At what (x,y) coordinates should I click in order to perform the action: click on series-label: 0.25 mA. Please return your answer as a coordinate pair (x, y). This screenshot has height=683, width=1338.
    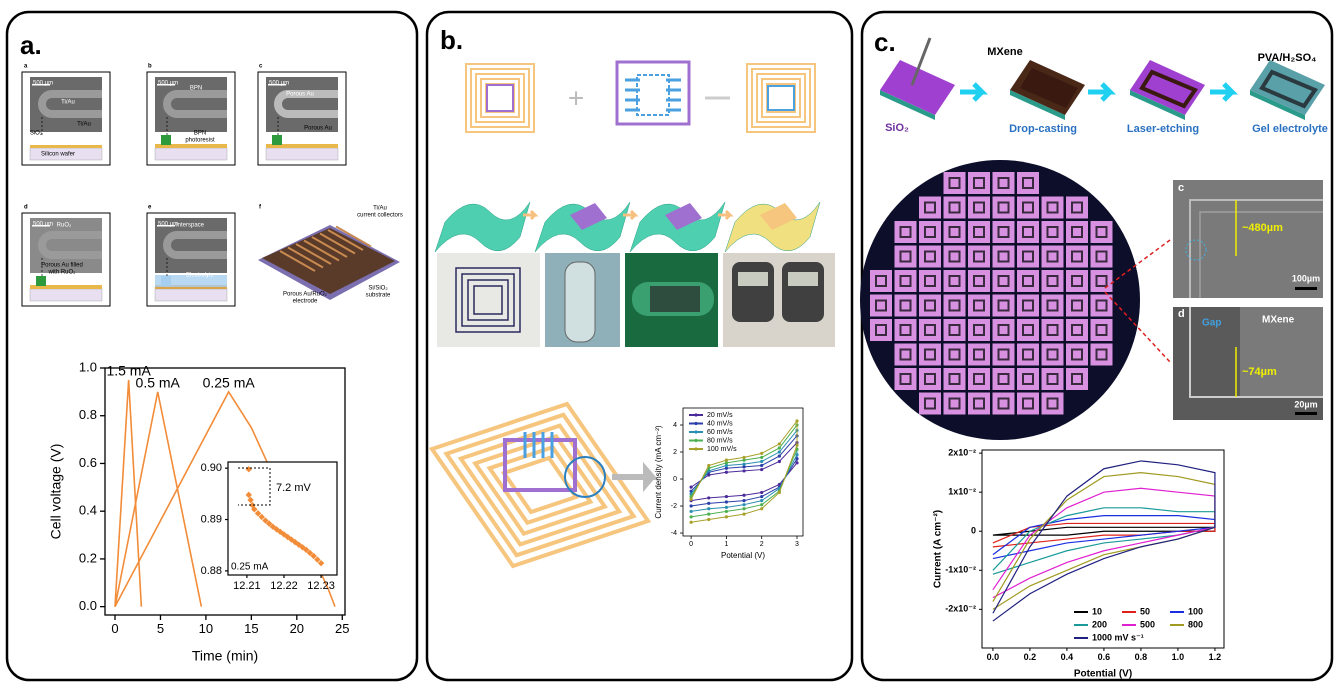
    Looking at the image, I should click on (229, 383).